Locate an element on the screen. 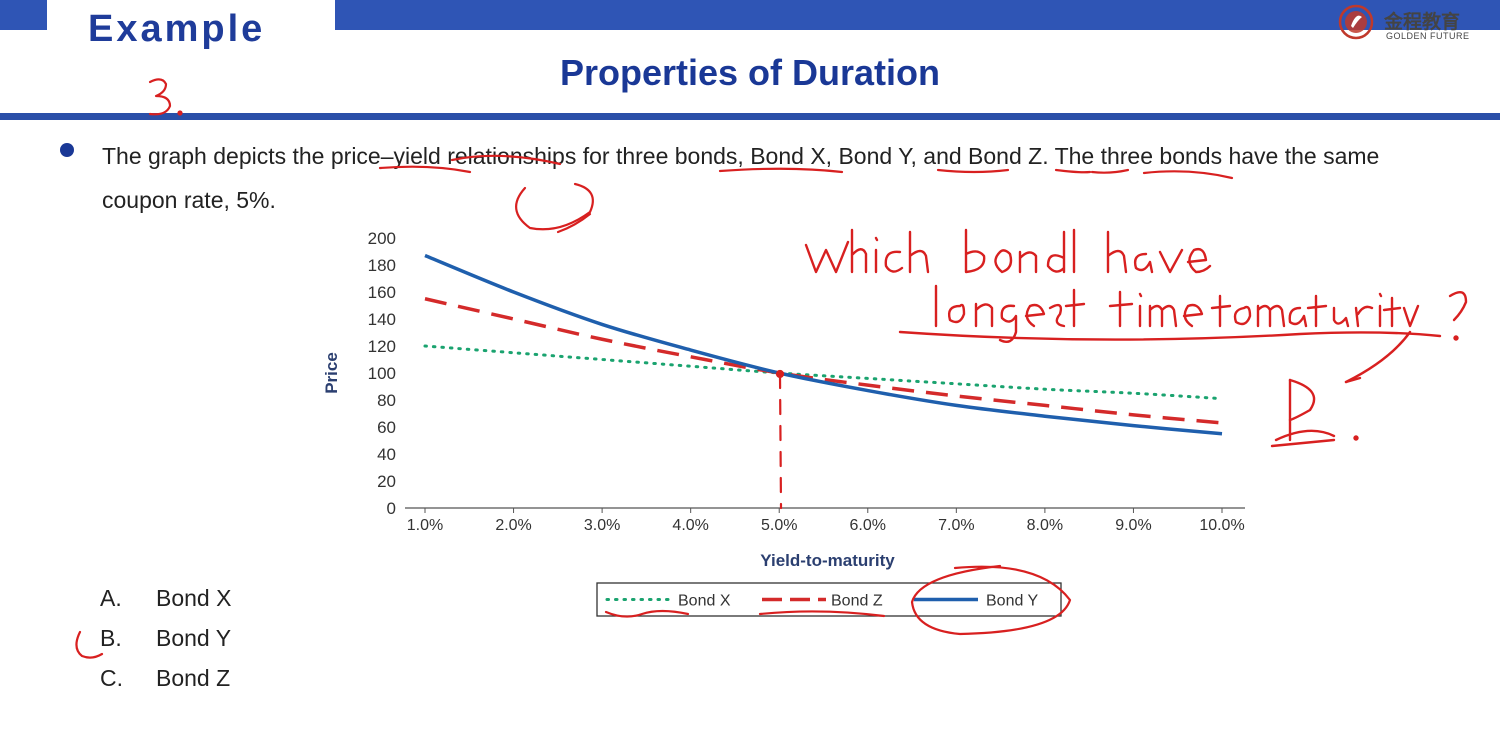 This screenshot has width=1500, height=750. logo-cn-text: 金程教育 is located at coordinates (1422, 22).